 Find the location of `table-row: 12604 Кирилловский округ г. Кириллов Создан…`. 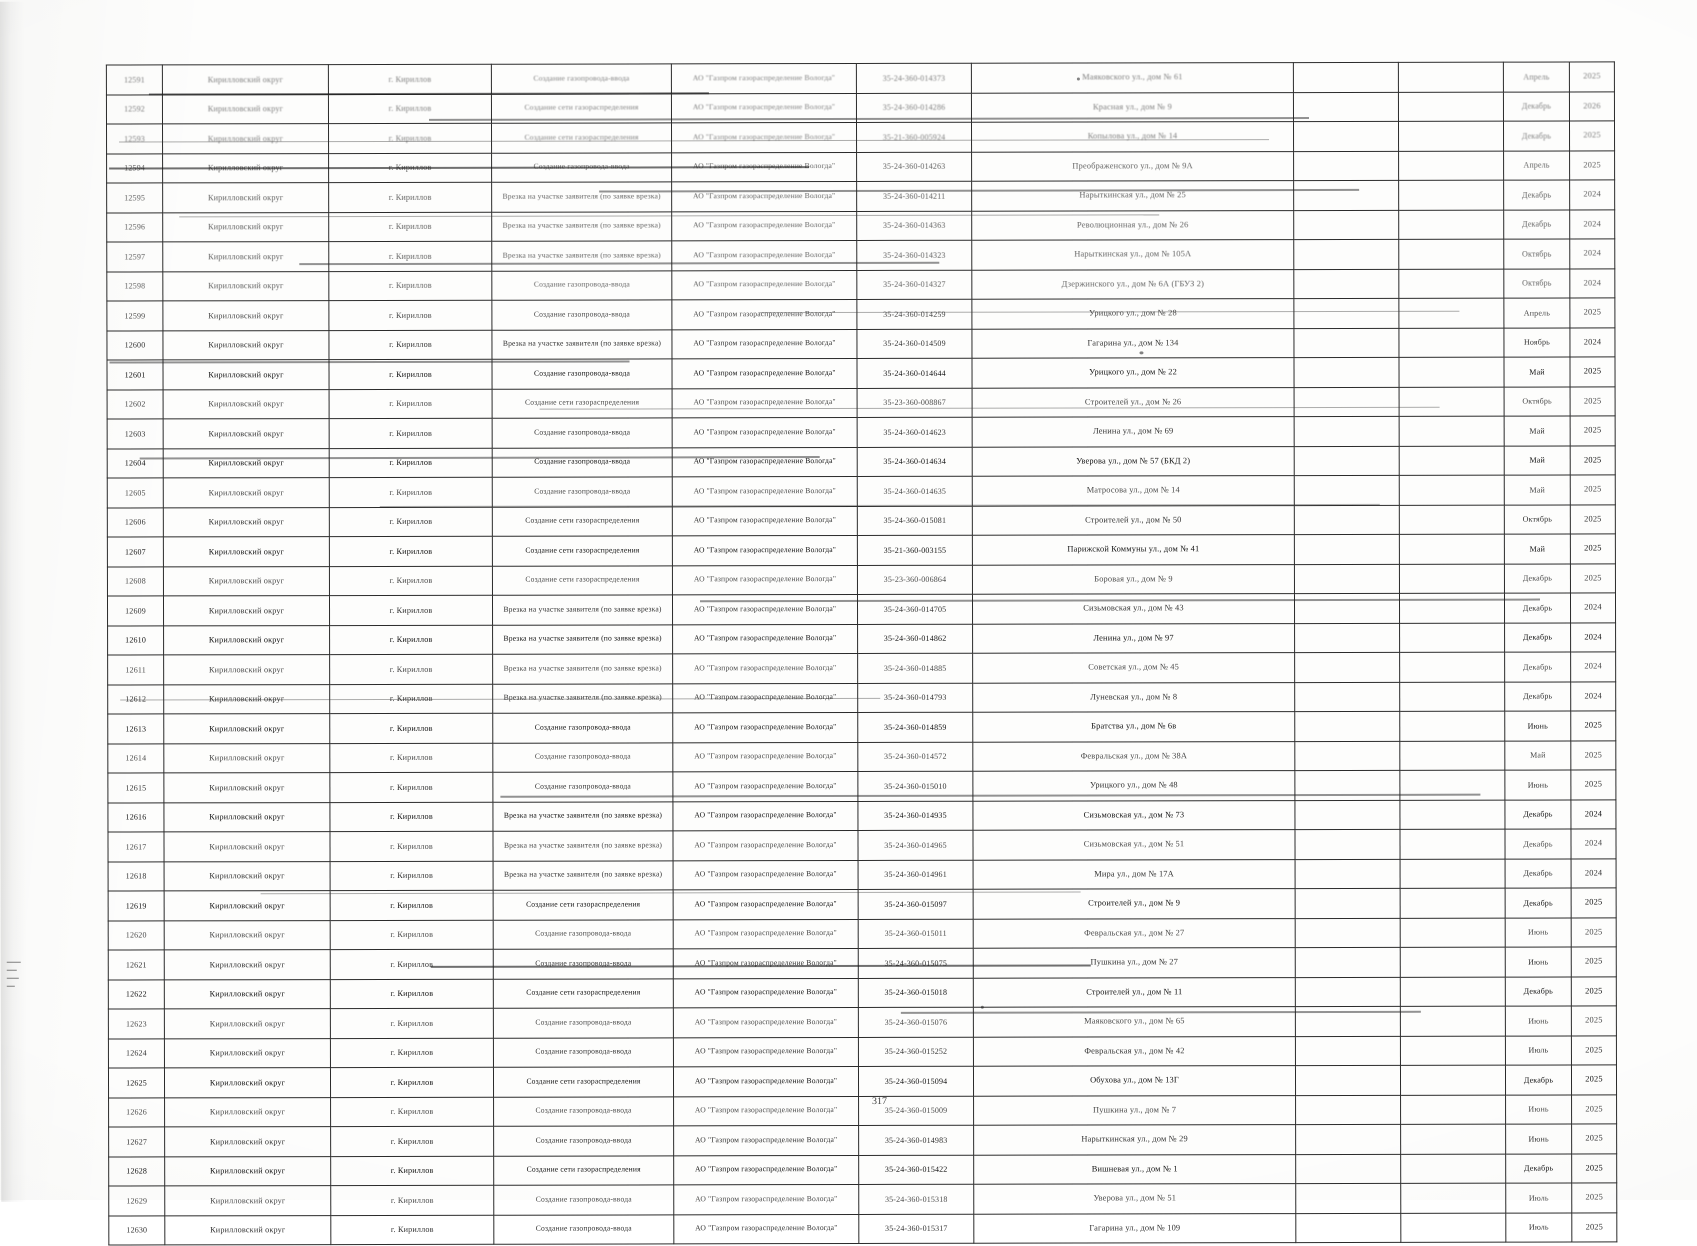

table-row: 12604 Кирилловский округ г. Кириллов Создан… is located at coordinates (861, 462).